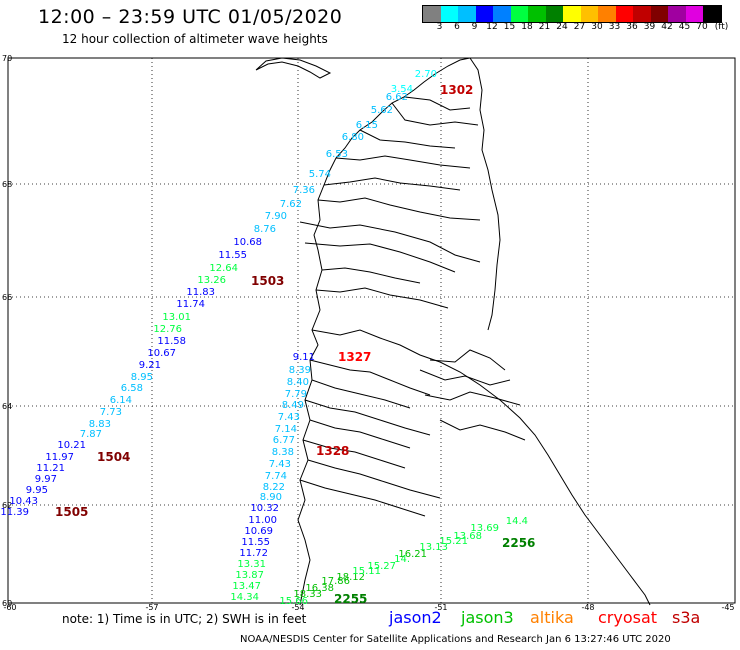 Image resolution: width=740 pixels, height=650 pixels. I want to click on colorbar-label: 24, so click(562, 27).